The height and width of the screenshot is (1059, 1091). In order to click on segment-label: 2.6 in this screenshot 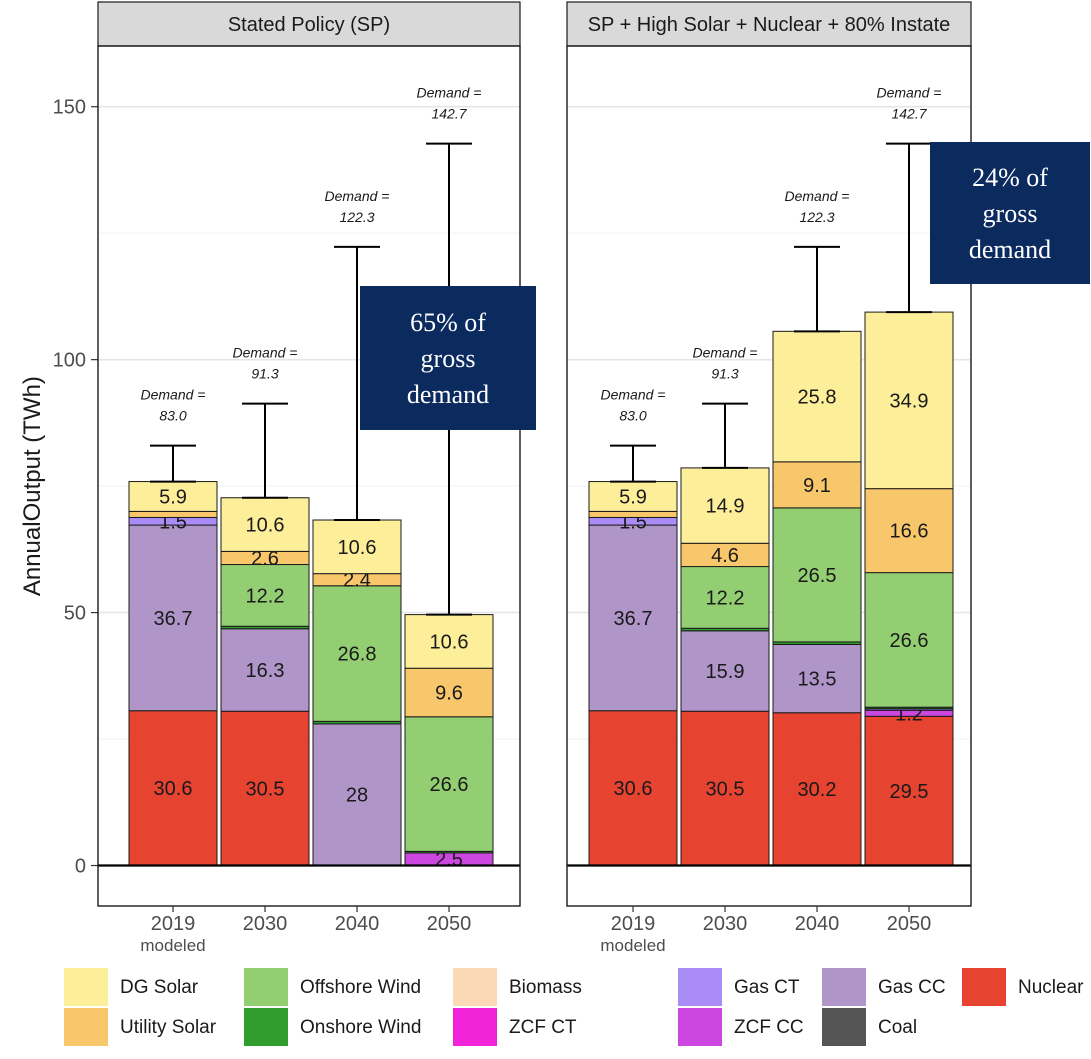, I will do `click(265, 559)`.